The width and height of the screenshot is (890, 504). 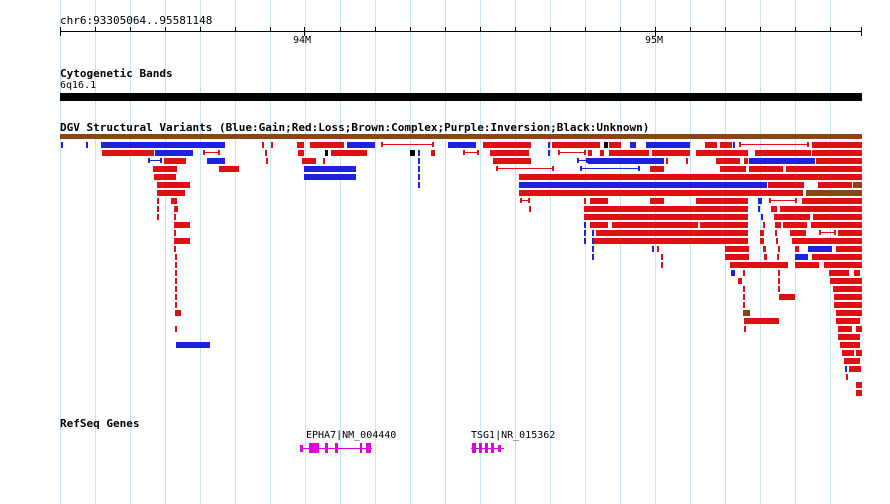 I want to click on sv-unknown, so click(x=606, y=145).